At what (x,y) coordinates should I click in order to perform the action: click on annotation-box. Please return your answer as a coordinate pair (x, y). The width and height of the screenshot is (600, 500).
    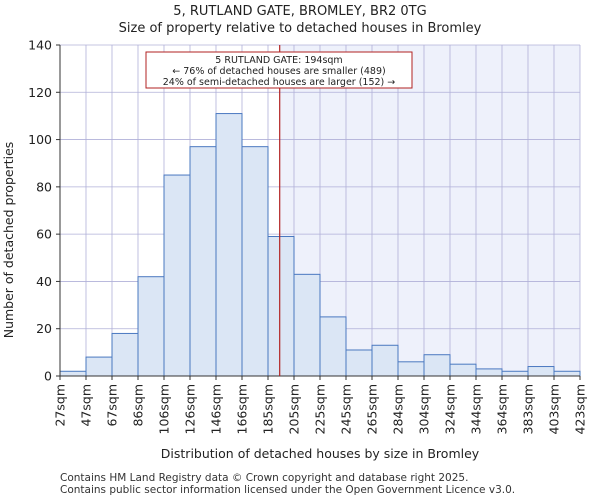
    Looking at the image, I should click on (279, 70).